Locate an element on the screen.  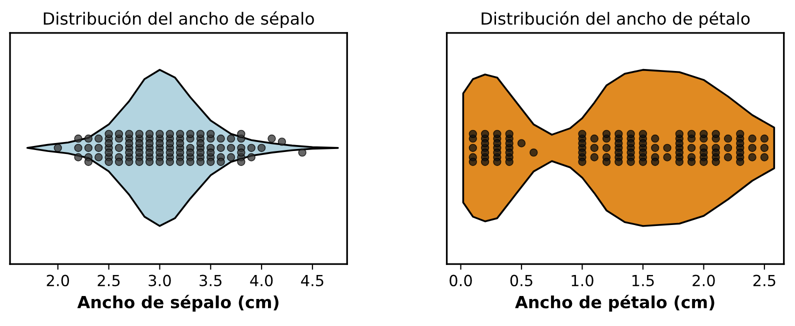
x-tick-label: 1.0 is located at coordinates (583, 280).